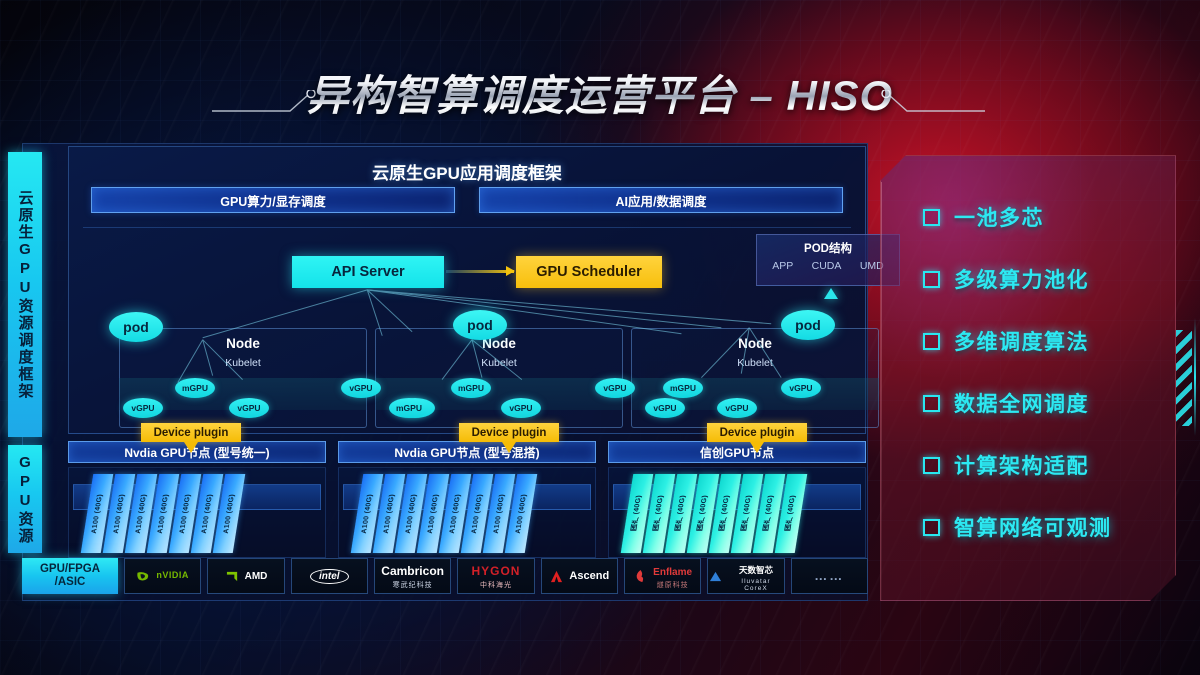 The width and height of the screenshot is (1200, 675). I want to click on vendor-nvidia: nVIDIA, so click(163, 576).